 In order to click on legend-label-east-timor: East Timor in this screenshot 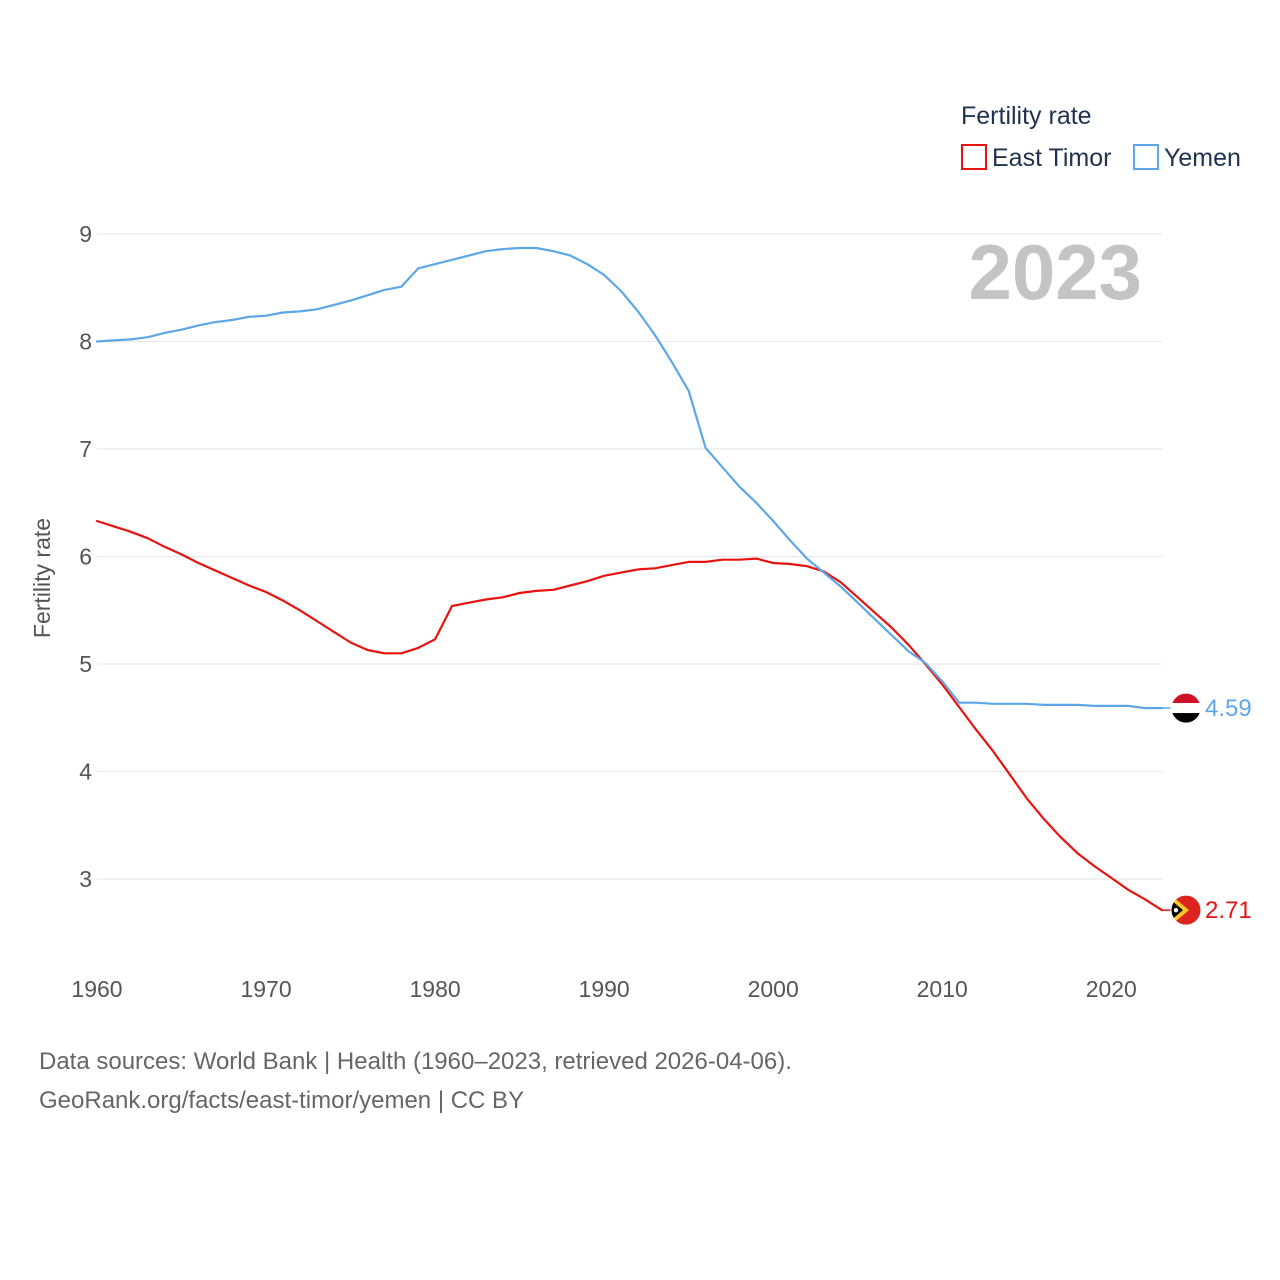, I will do `click(1051, 158)`.